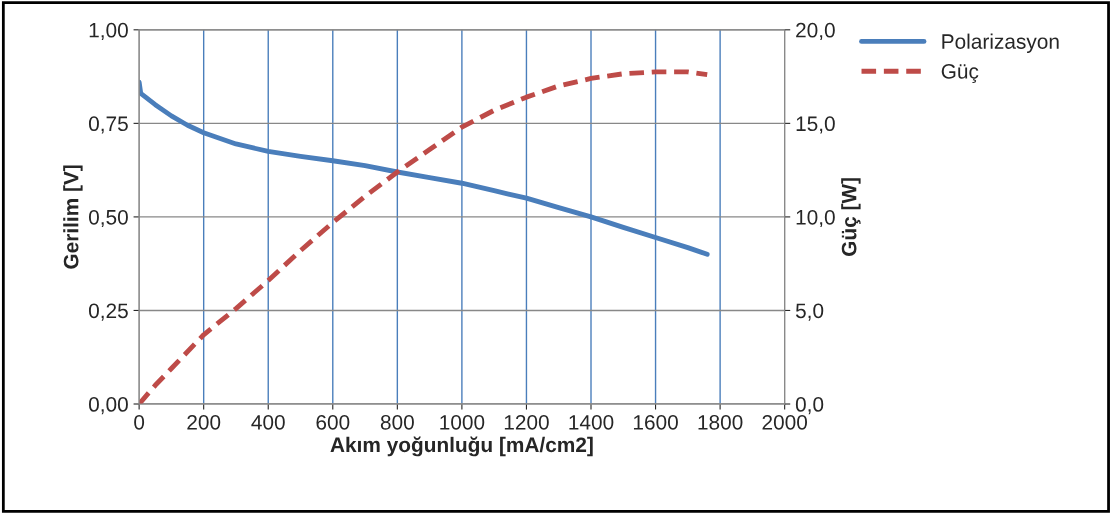 This screenshot has height=514, width=1113. Describe the element at coordinates (108, 312) in the screenshot. I see `y-tick-label: 0,25` at that location.